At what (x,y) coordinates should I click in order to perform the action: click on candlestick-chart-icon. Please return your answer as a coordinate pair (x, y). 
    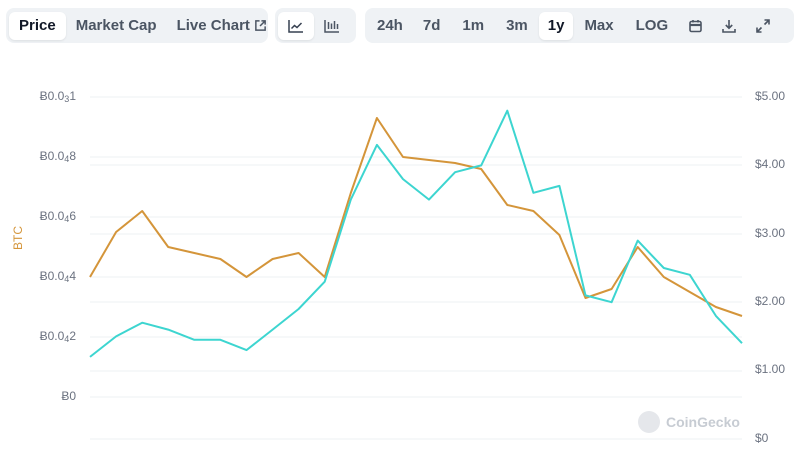
    Looking at the image, I should click on (332, 26).